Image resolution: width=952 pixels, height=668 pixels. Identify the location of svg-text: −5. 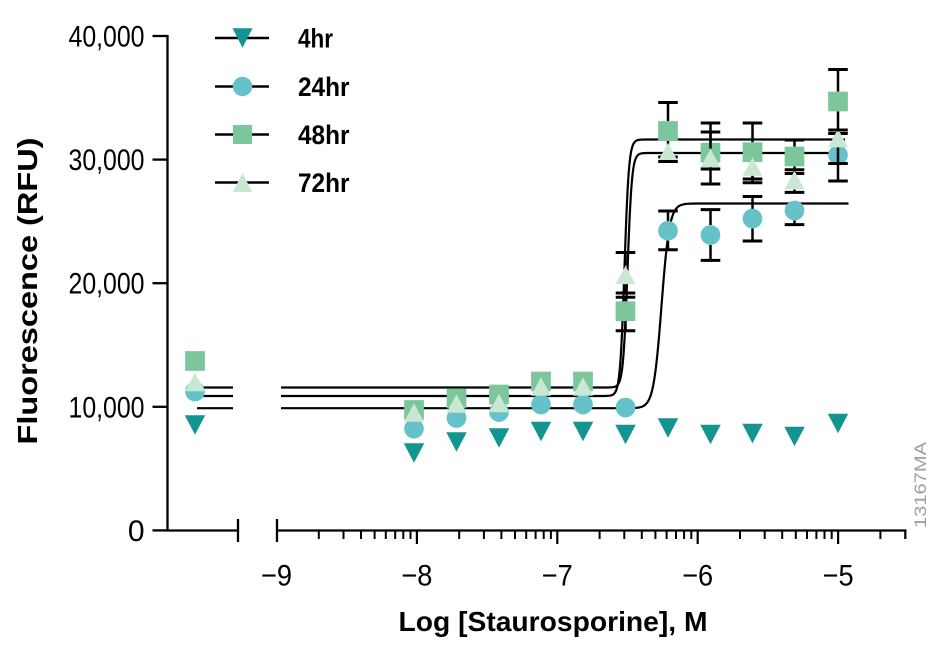
(838, 576).